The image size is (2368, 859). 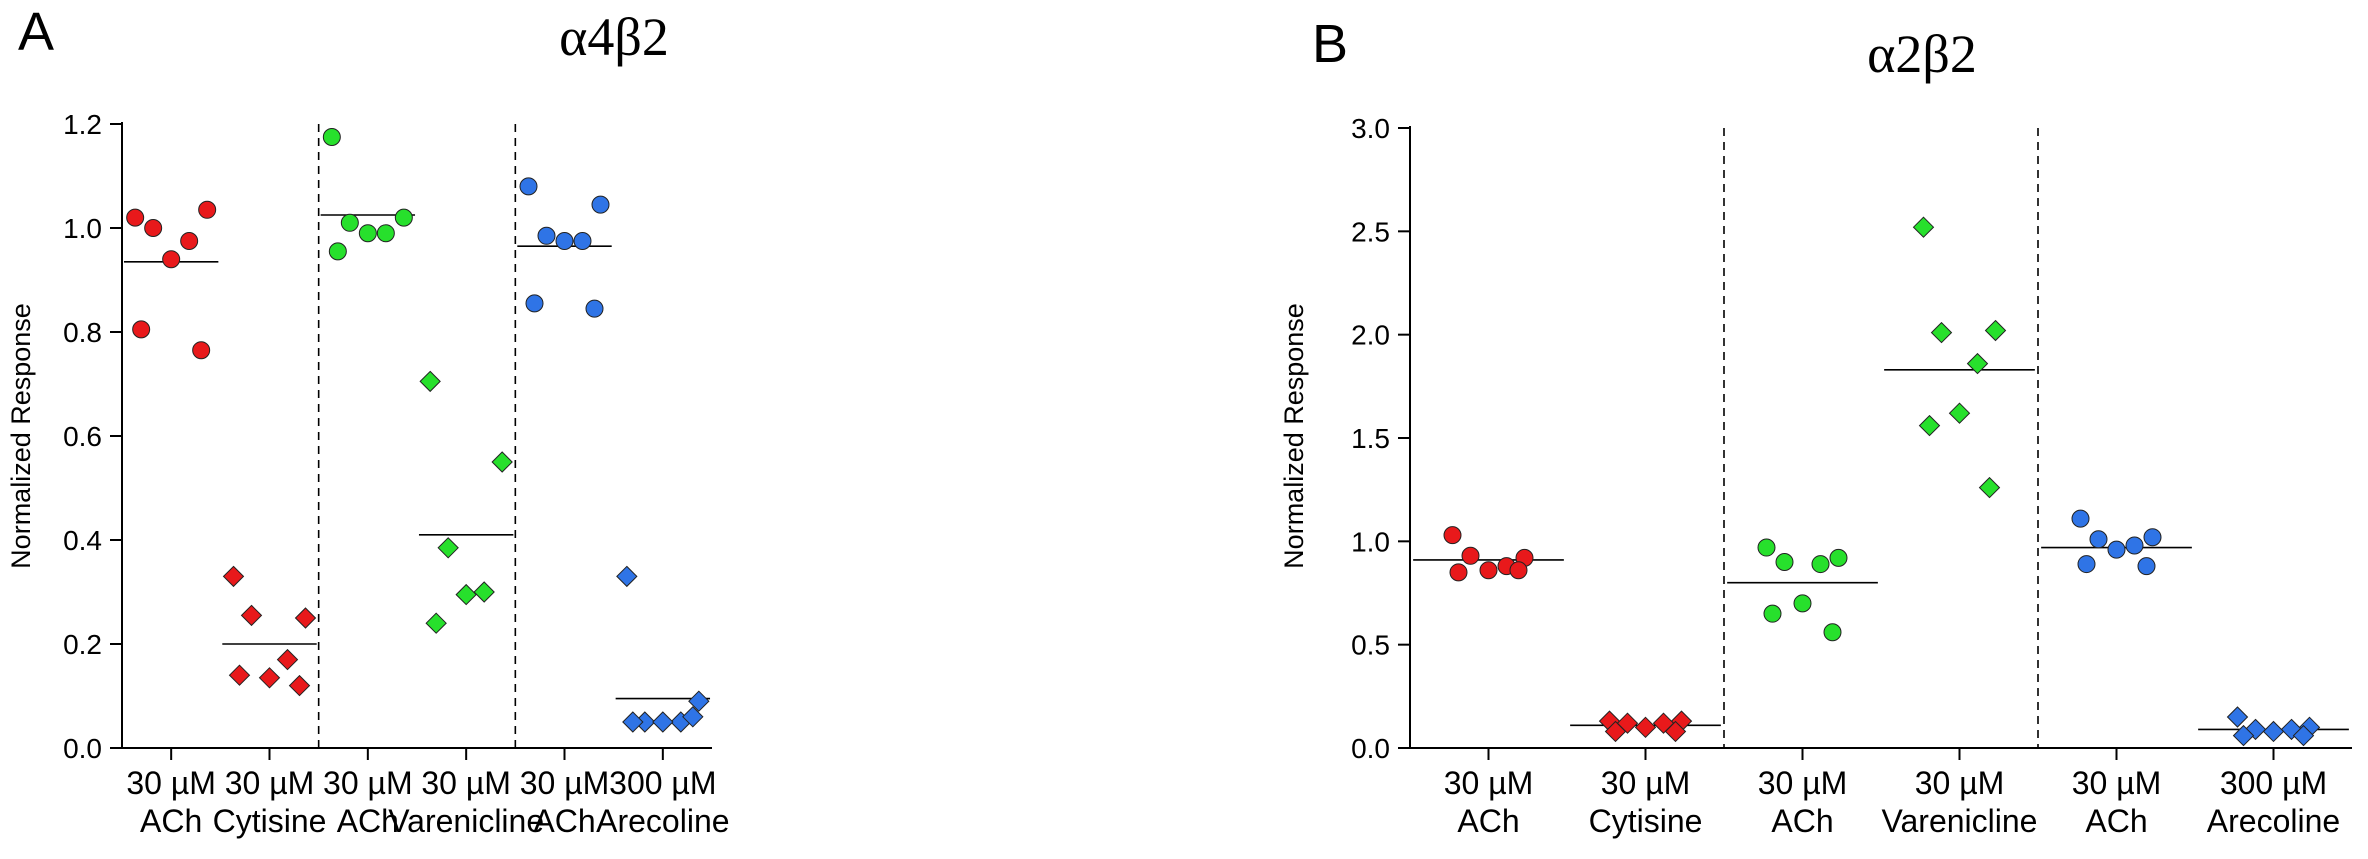 I want to click on y-tick-label: 0.6, so click(x=82, y=436).